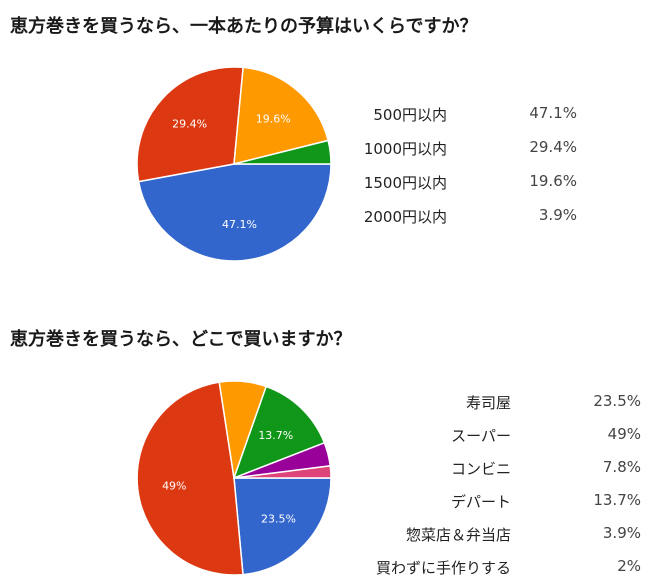 The height and width of the screenshot is (588, 650). What do you see at coordinates (481, 436) in the screenshot?
I see `legend-label: スーパー` at bounding box center [481, 436].